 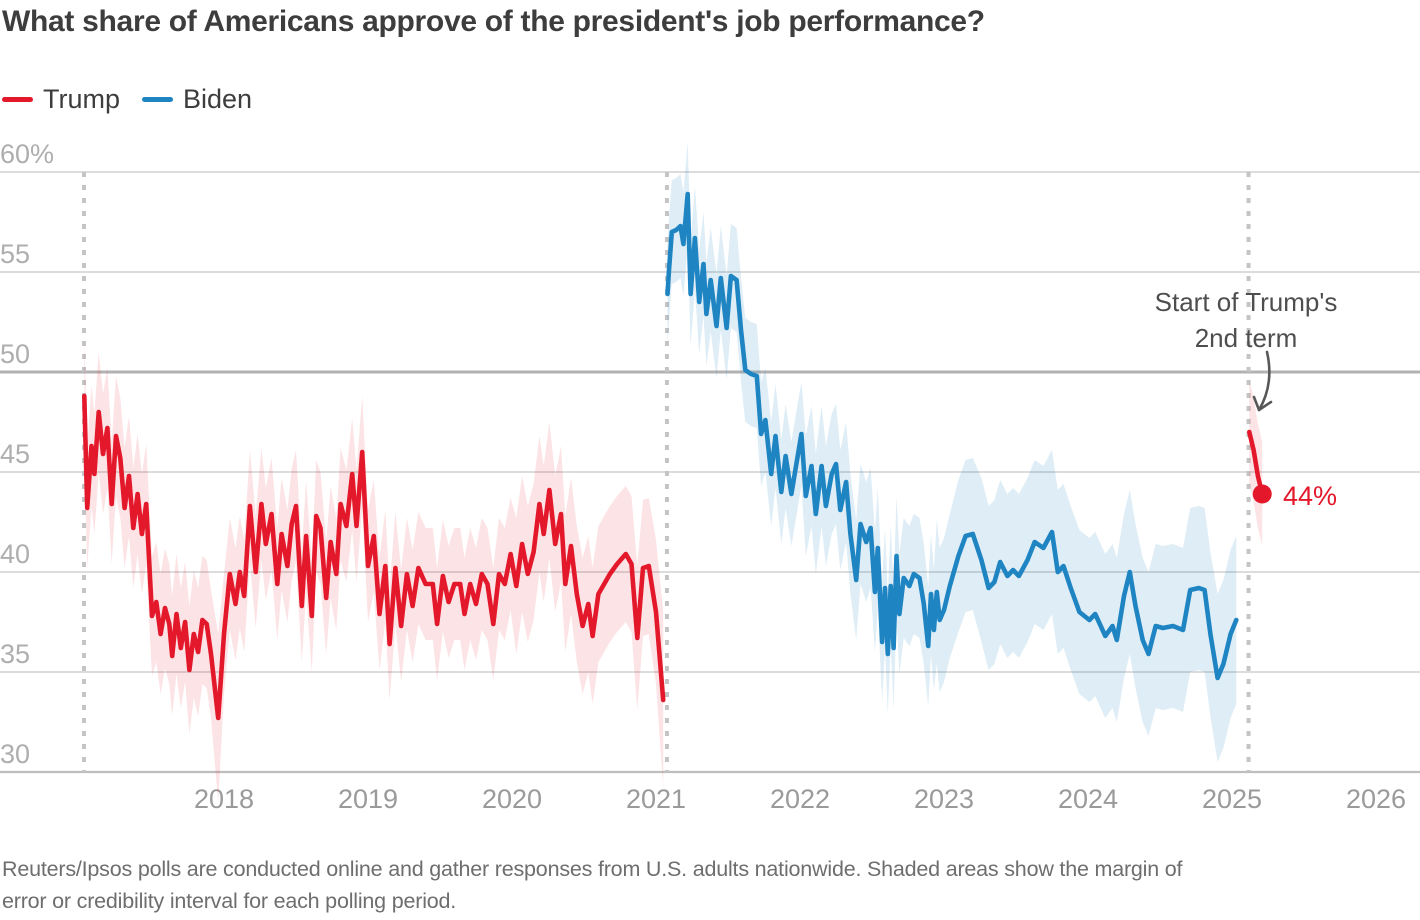 What do you see at coordinates (368, 799) in the screenshot?
I see `x-axis-label-2019: 2019` at bounding box center [368, 799].